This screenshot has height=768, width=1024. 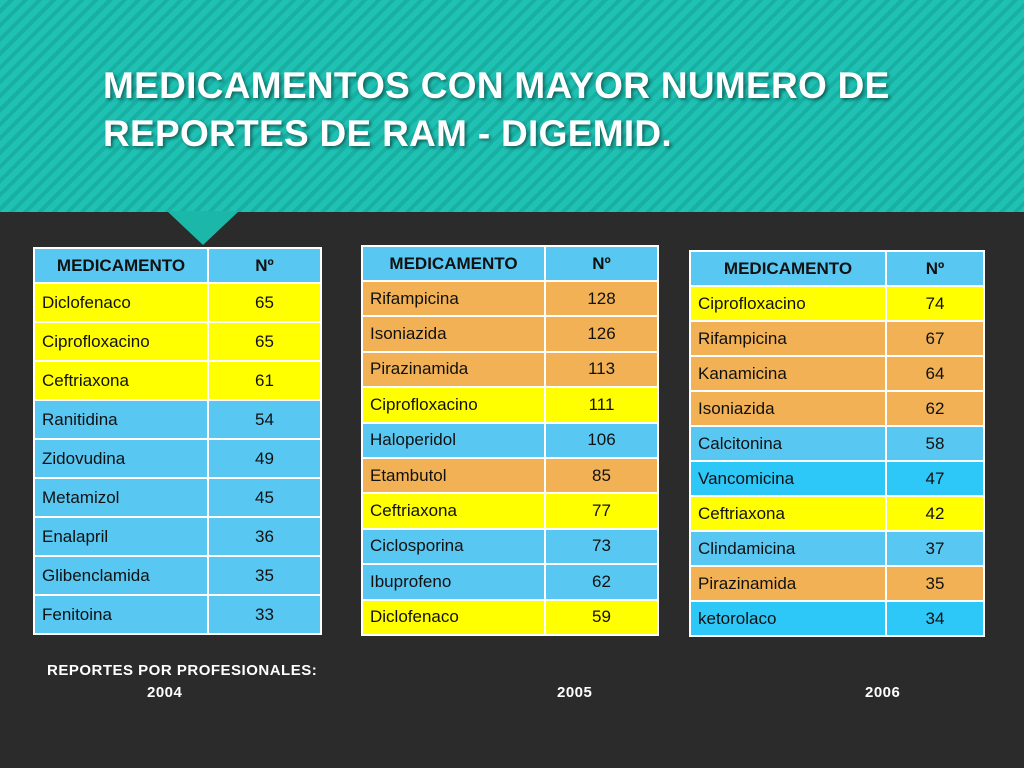 I want to click on count-cell: 61, so click(x=264, y=380).